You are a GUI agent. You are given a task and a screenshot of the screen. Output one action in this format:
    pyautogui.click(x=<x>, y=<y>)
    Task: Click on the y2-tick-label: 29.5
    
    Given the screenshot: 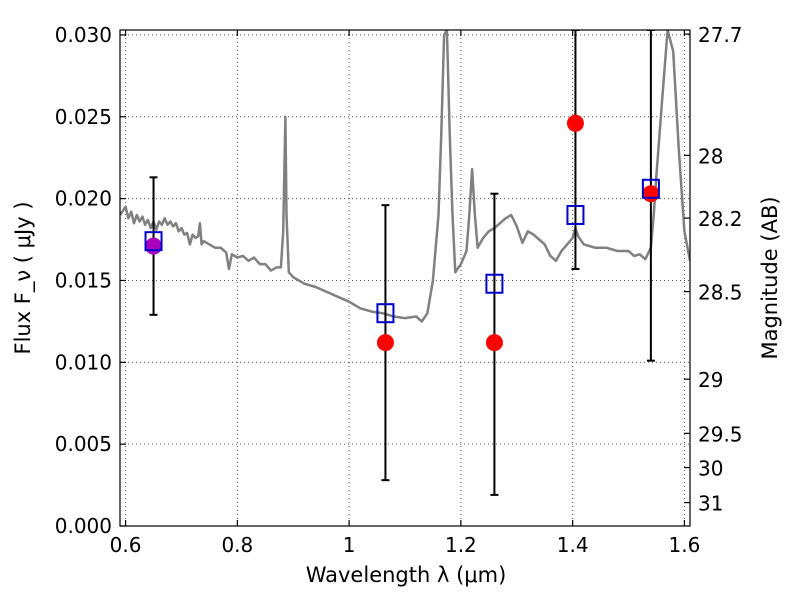 What is the action you would take?
    pyautogui.click(x=720, y=434)
    